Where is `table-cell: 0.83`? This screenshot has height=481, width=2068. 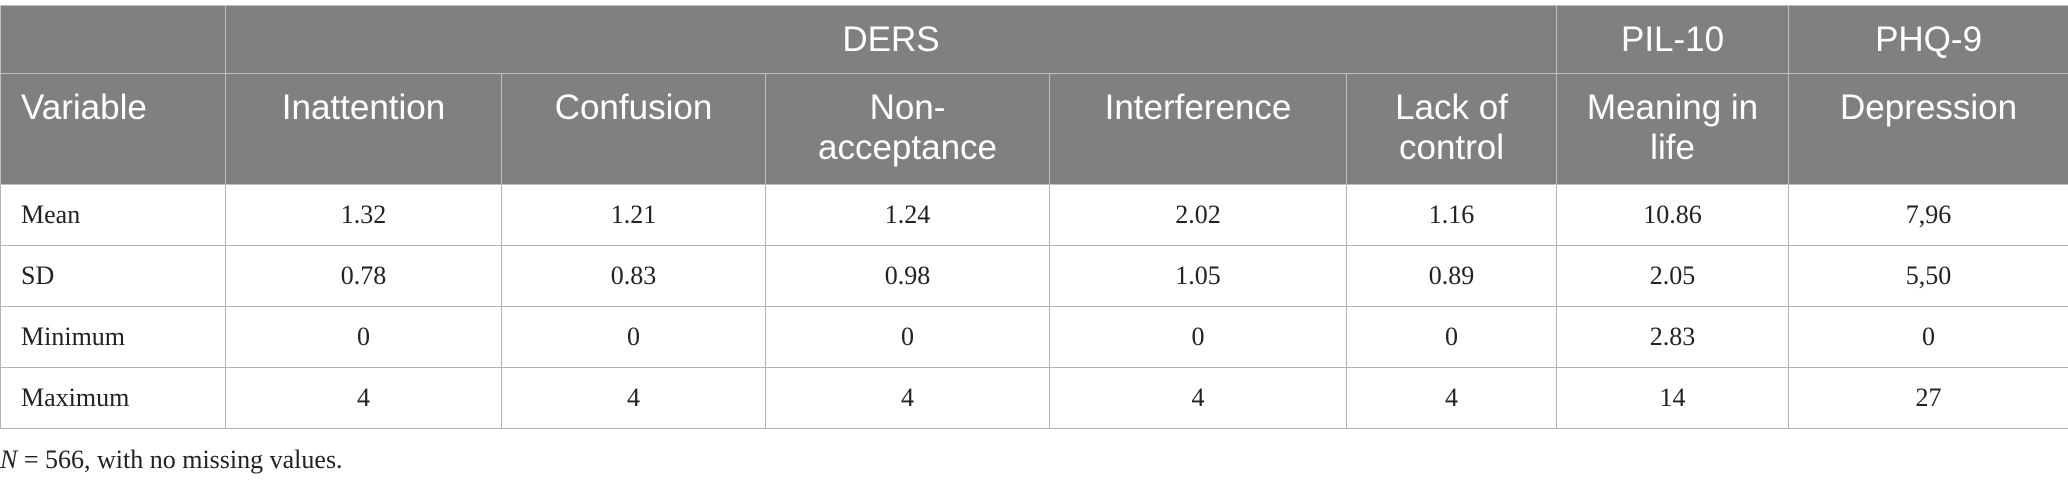 table-cell: 0.83 is located at coordinates (633, 276).